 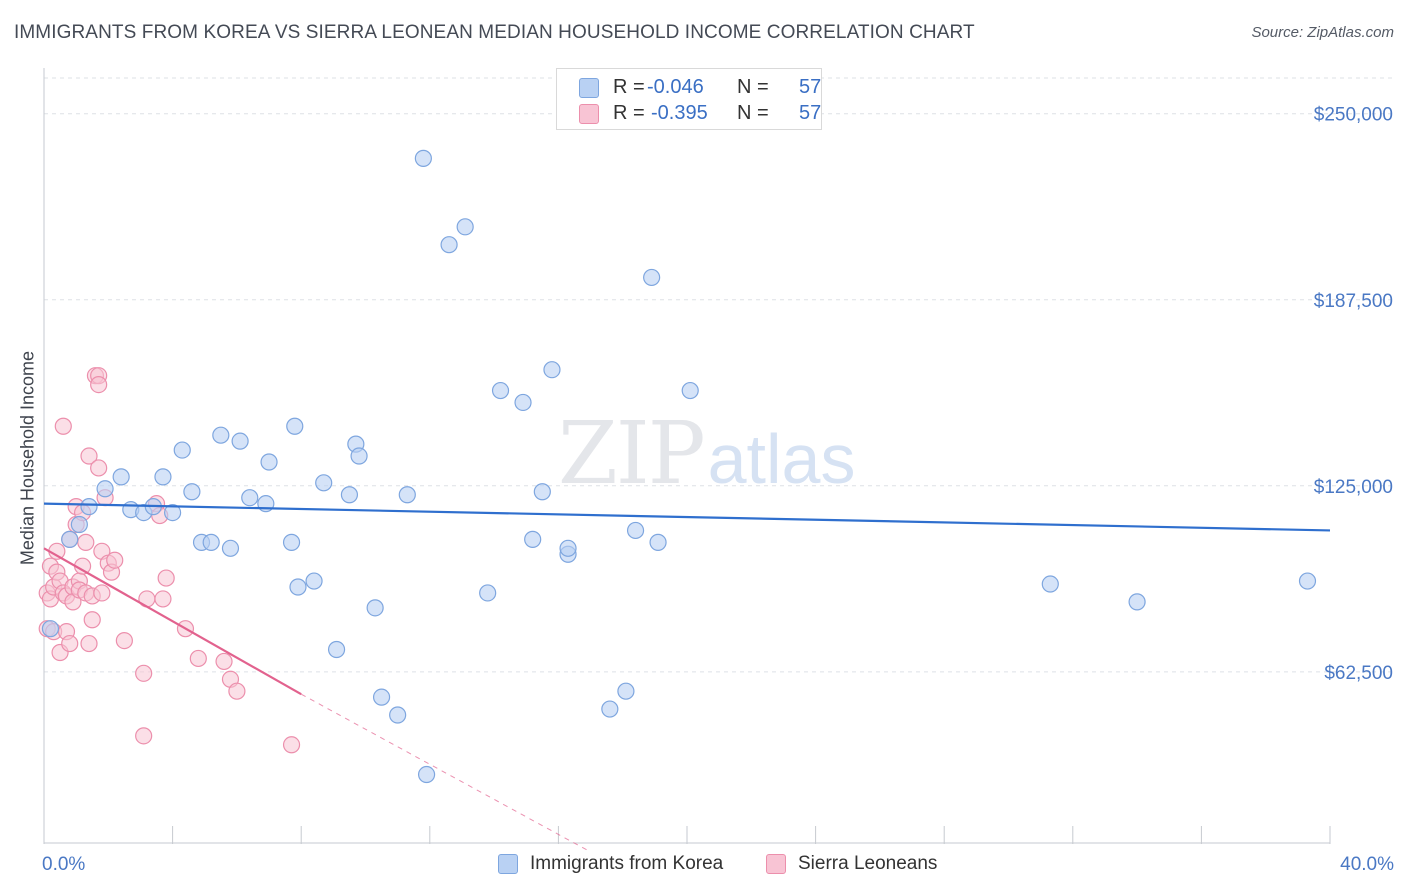 What do you see at coordinates (172, 621) in the screenshot?
I see `sierra-trend-line` at bounding box center [172, 621].